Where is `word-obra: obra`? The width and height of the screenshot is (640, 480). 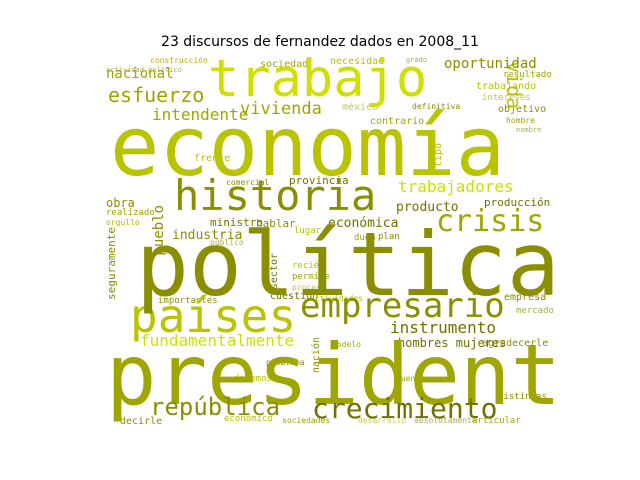 word-obra: obra is located at coordinates (120, 203).